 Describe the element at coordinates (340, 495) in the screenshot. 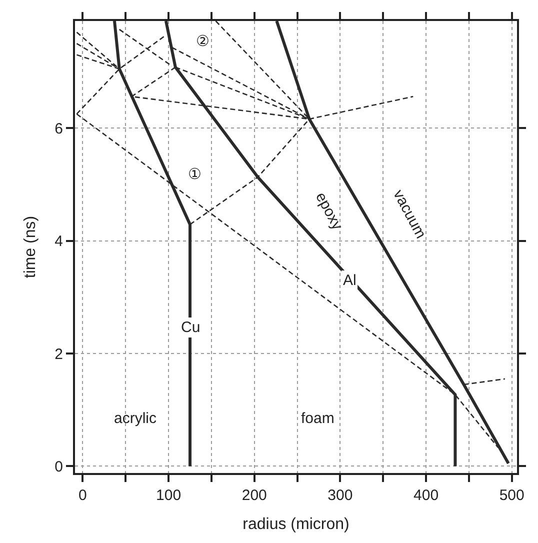

I see `x-tick-label: 300` at that location.